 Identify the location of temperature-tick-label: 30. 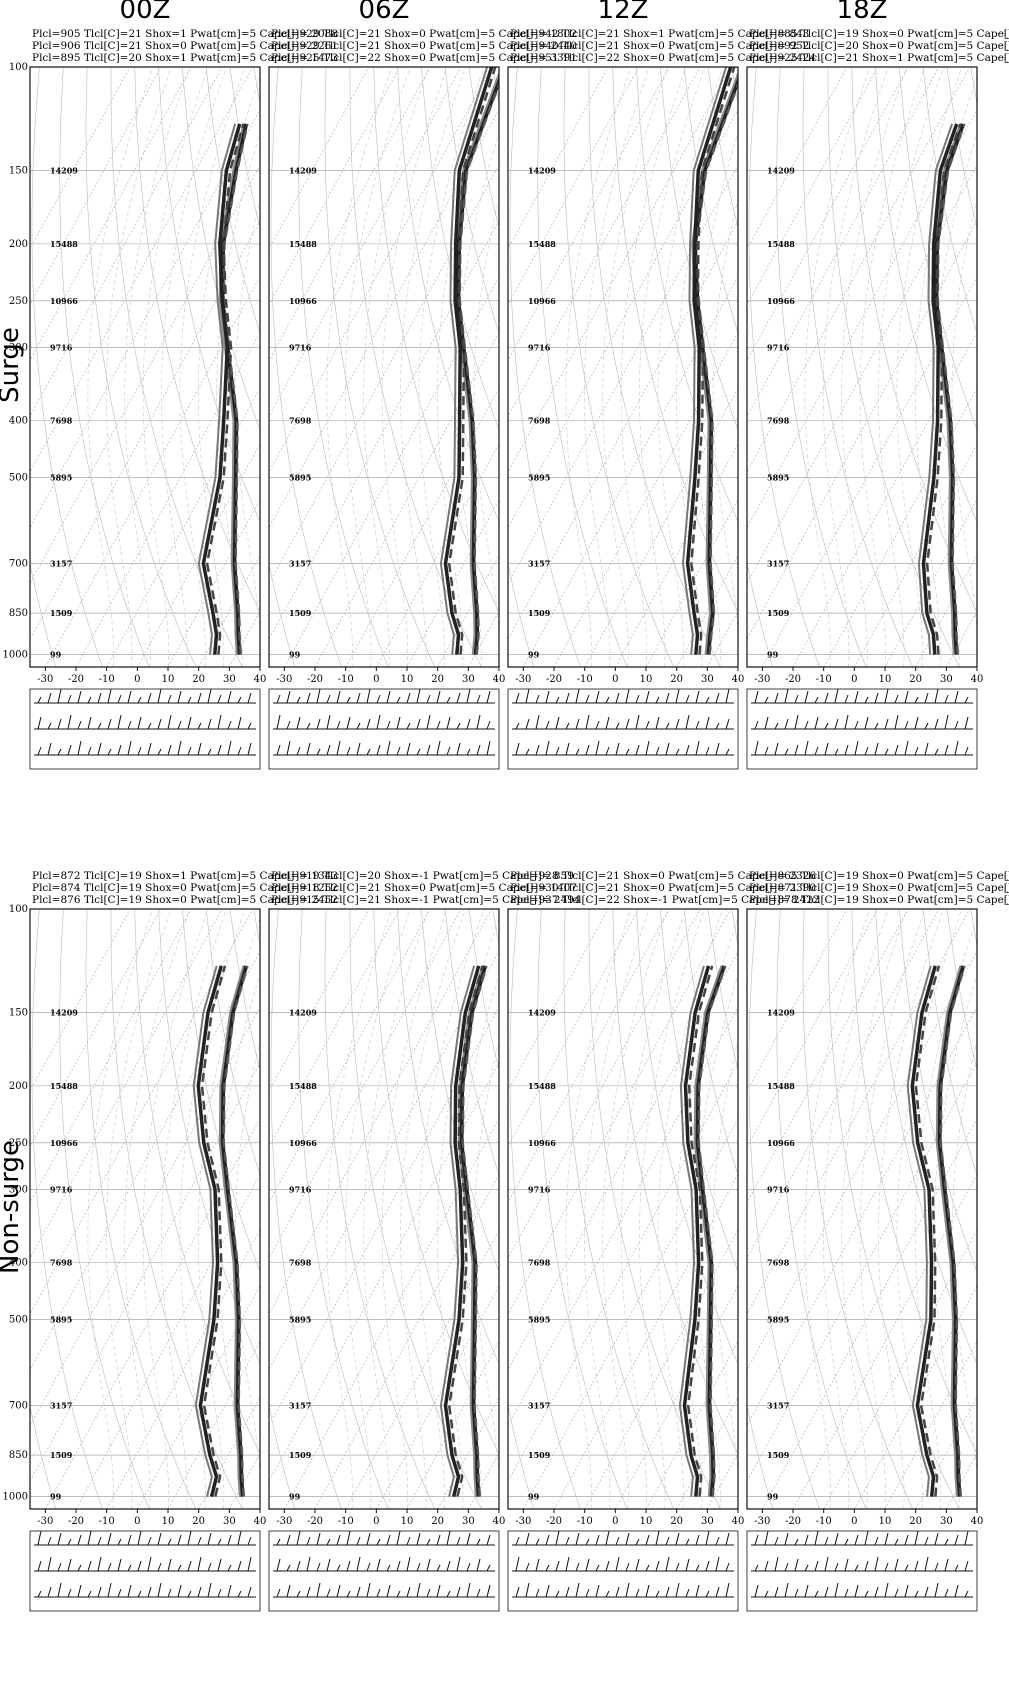
(707, 1521).